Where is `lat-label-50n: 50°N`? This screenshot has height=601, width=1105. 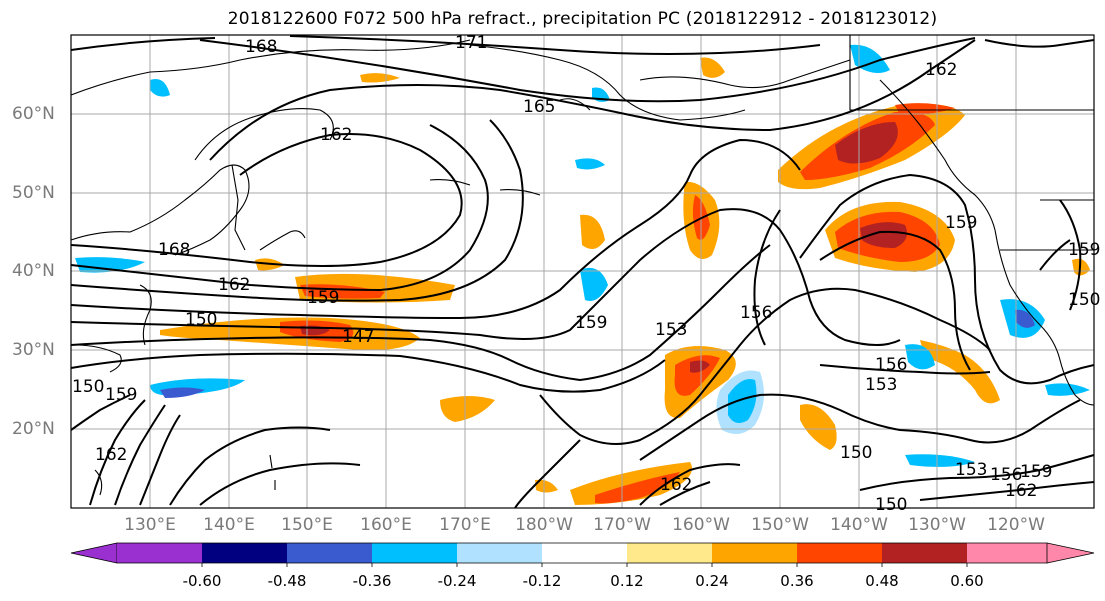 lat-label-50n: 50°N is located at coordinates (33, 193).